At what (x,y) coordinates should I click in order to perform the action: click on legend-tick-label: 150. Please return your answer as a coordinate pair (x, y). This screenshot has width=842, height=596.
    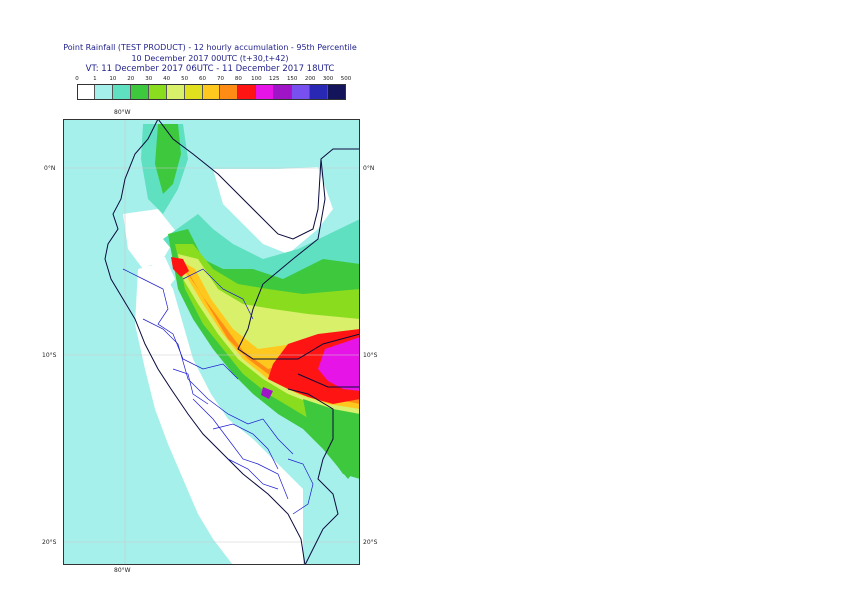
    Looking at the image, I should click on (292, 79).